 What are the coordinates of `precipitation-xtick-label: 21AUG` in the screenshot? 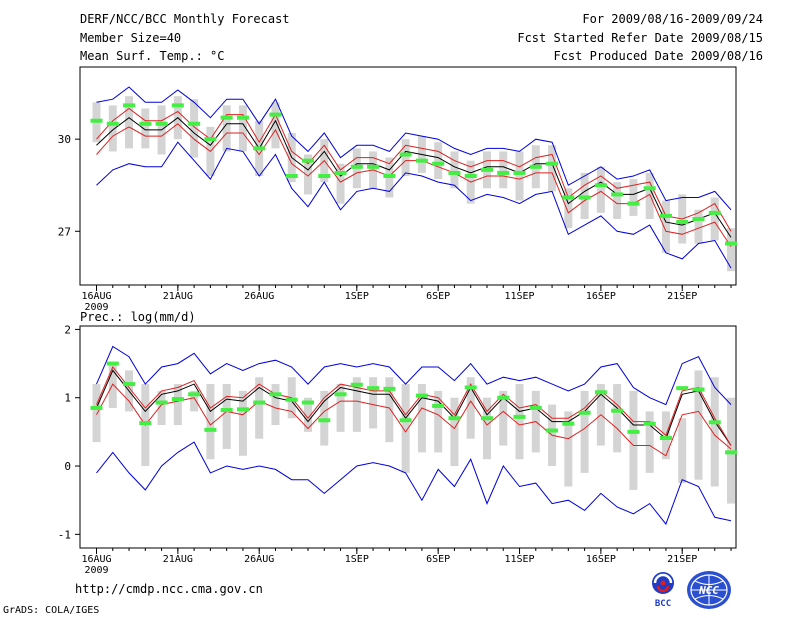 It's located at (178, 559).